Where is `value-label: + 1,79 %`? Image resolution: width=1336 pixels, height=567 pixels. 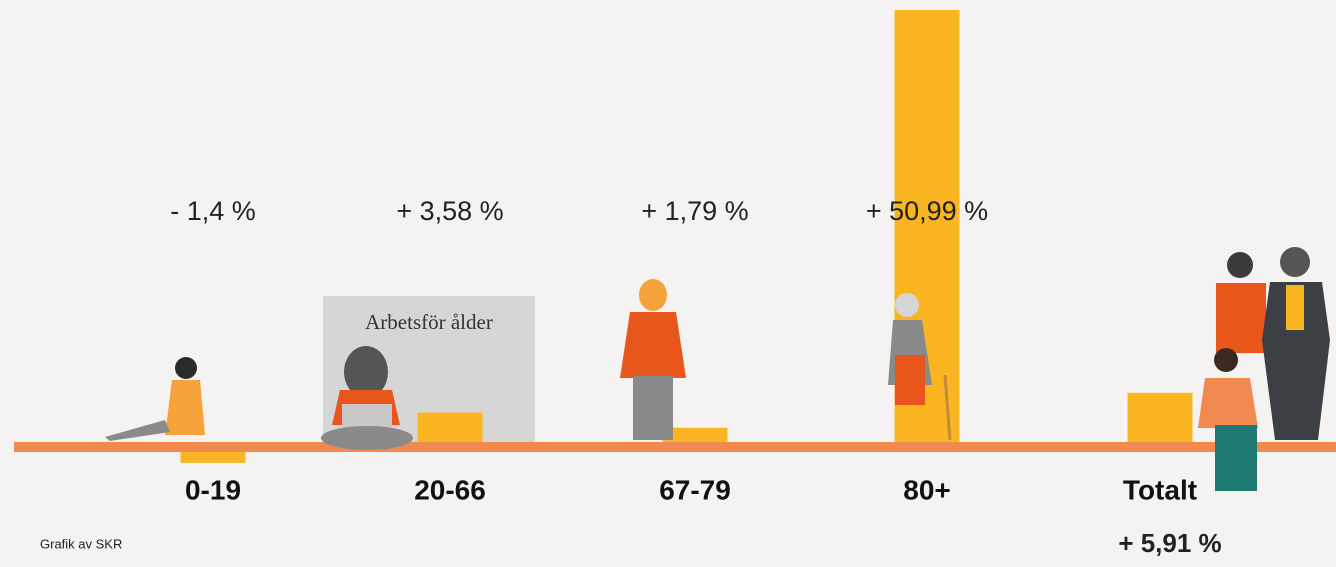 value-label: + 1,79 % is located at coordinates (694, 211).